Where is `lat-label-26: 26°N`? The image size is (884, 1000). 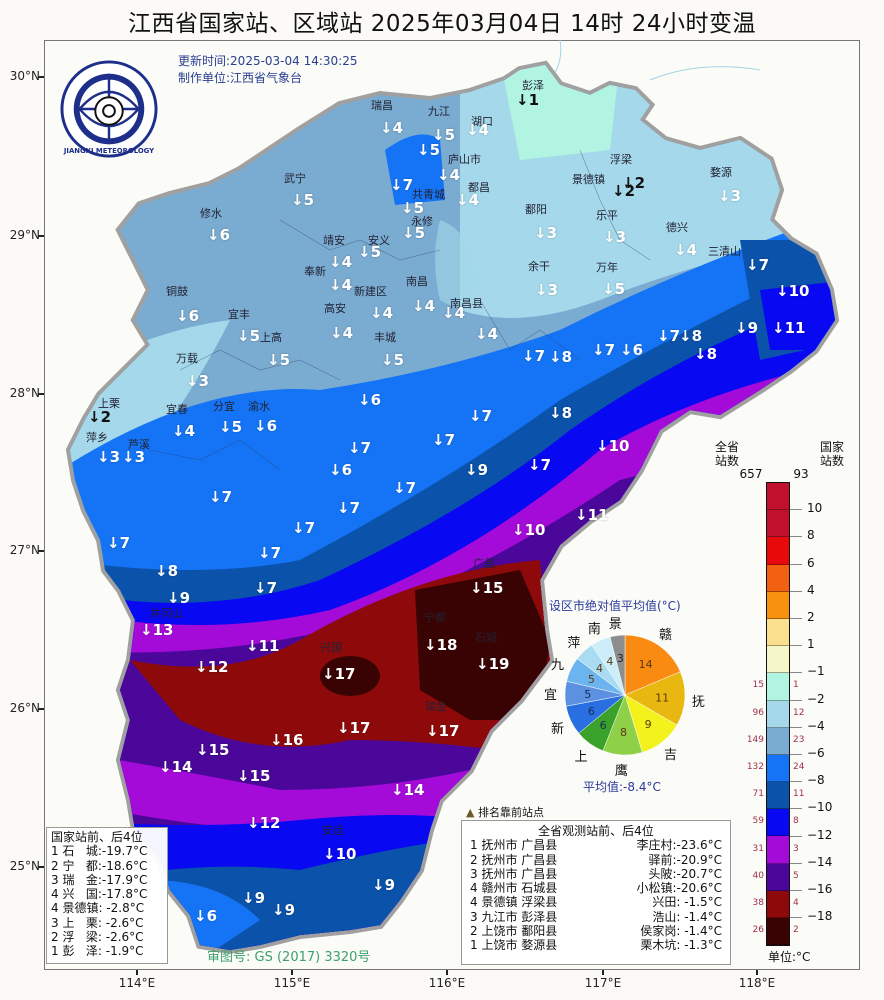 lat-label-26: 26°N is located at coordinates (24, 708).